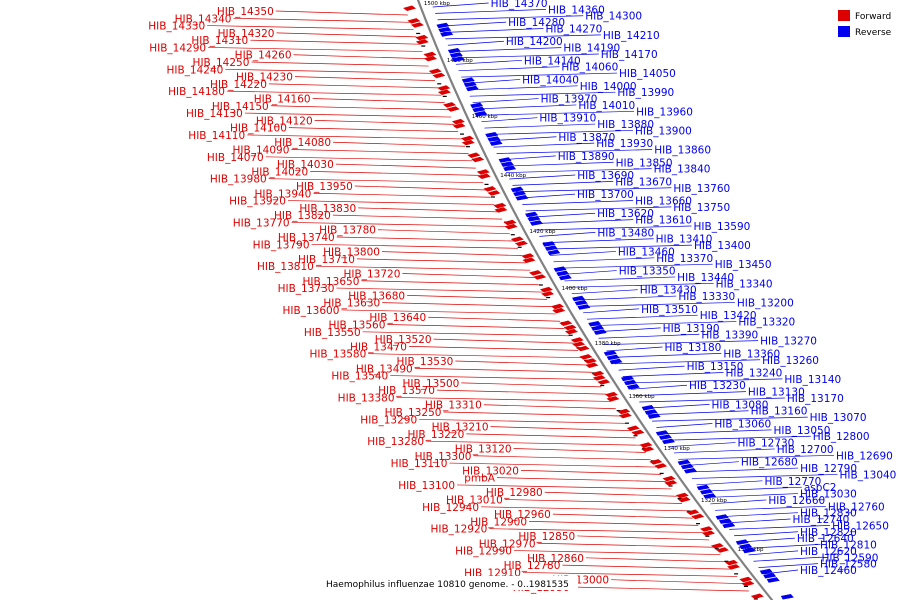  Describe the element at coordinates (443, 457) in the screenshot. I see `forward-gene-label: HIB_13300` at that location.